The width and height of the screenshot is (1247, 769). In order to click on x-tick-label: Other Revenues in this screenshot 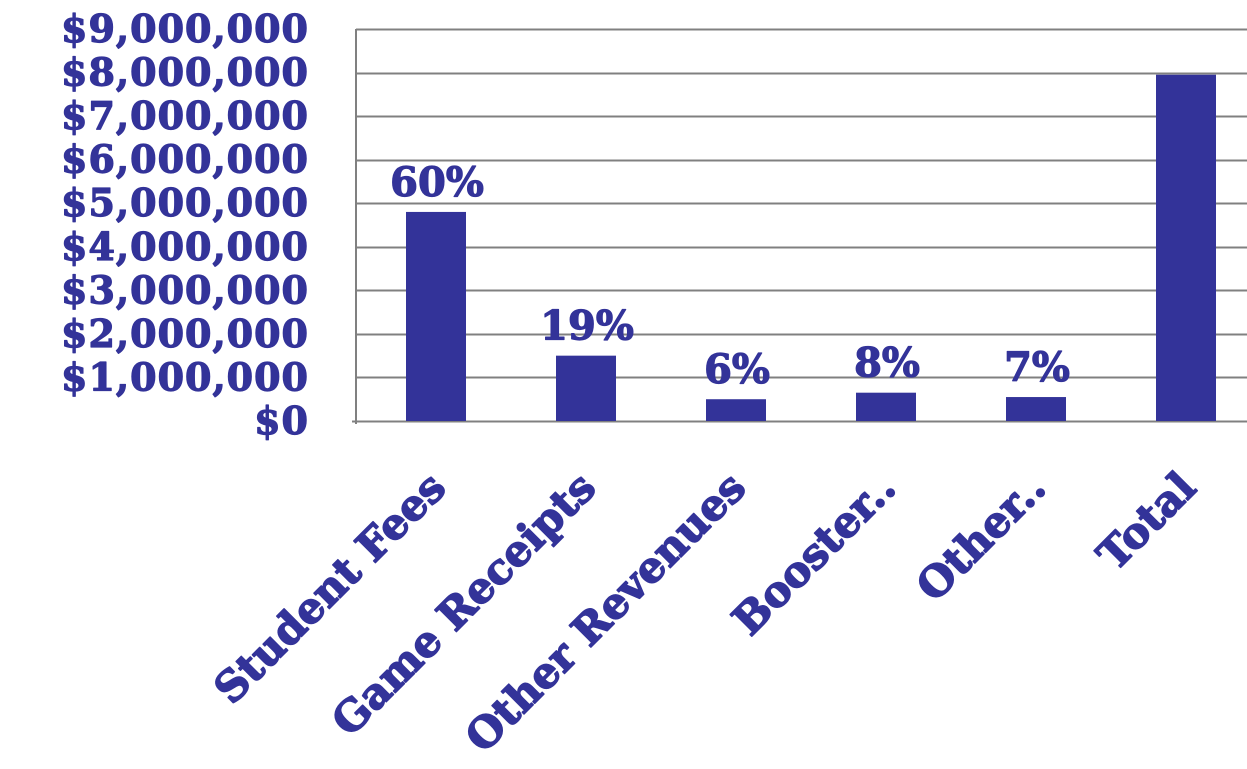, I will do `click(605, 611)`.